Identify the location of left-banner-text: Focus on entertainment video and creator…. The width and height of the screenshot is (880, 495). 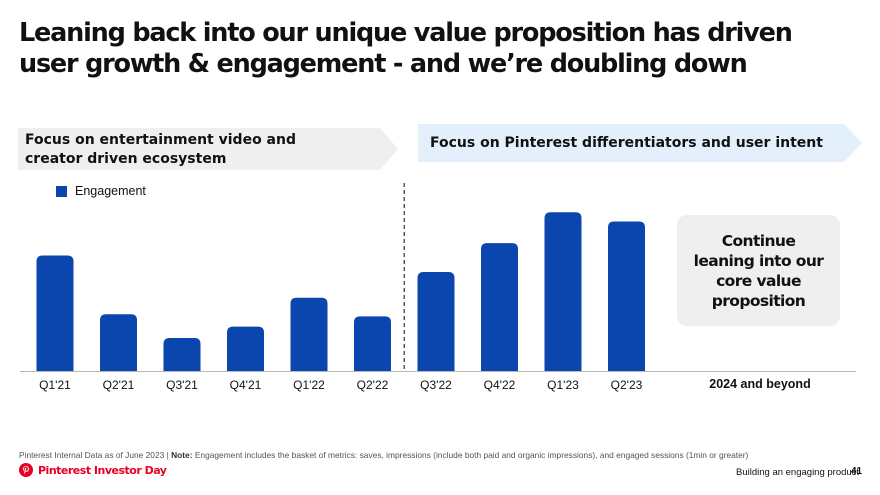
(160, 149).